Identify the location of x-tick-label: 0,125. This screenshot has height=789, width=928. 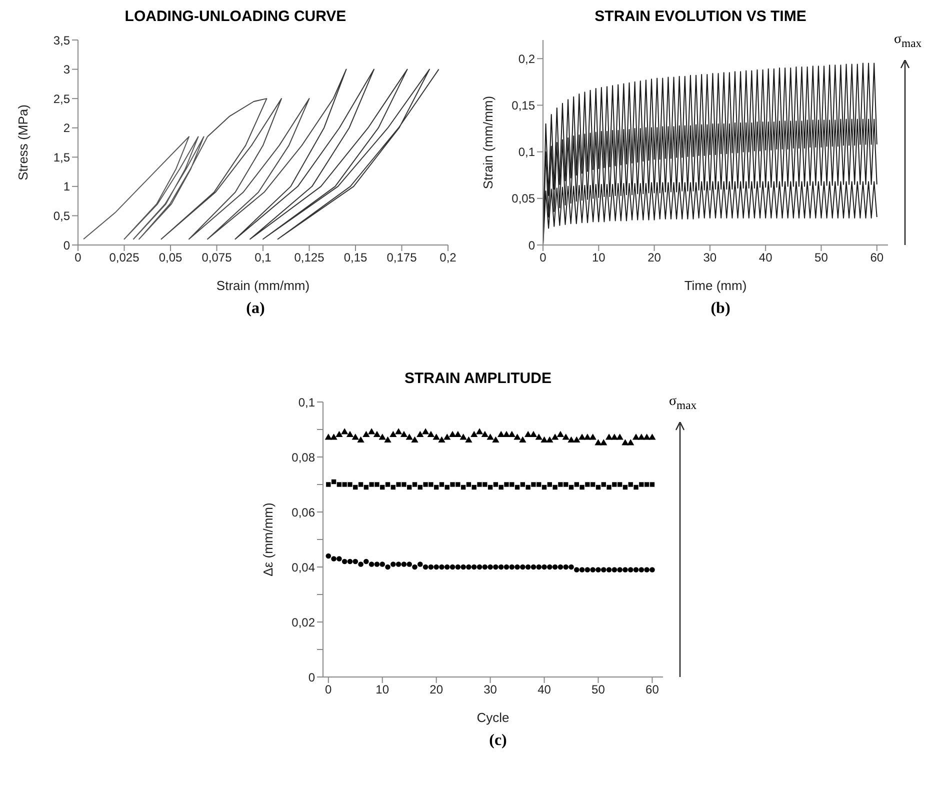
(309, 257).